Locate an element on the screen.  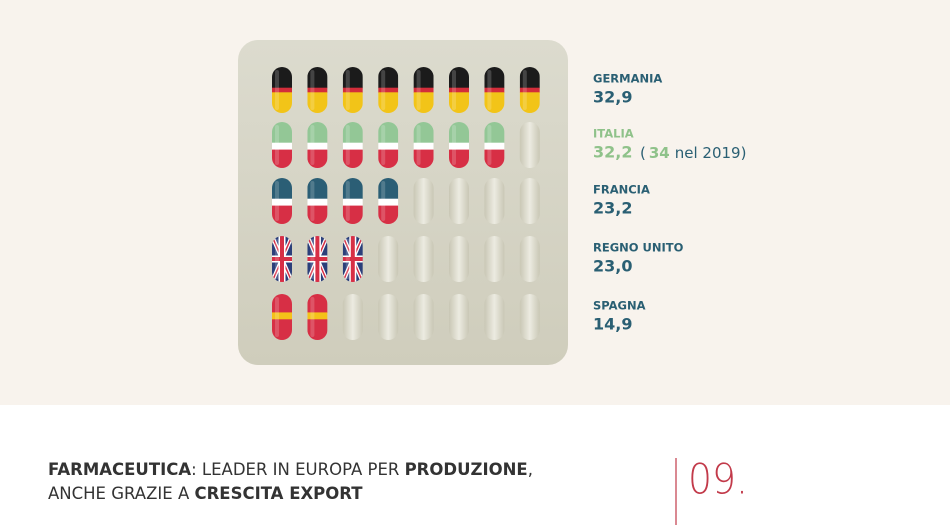
page-number: 09. is located at coordinates (718, 479).